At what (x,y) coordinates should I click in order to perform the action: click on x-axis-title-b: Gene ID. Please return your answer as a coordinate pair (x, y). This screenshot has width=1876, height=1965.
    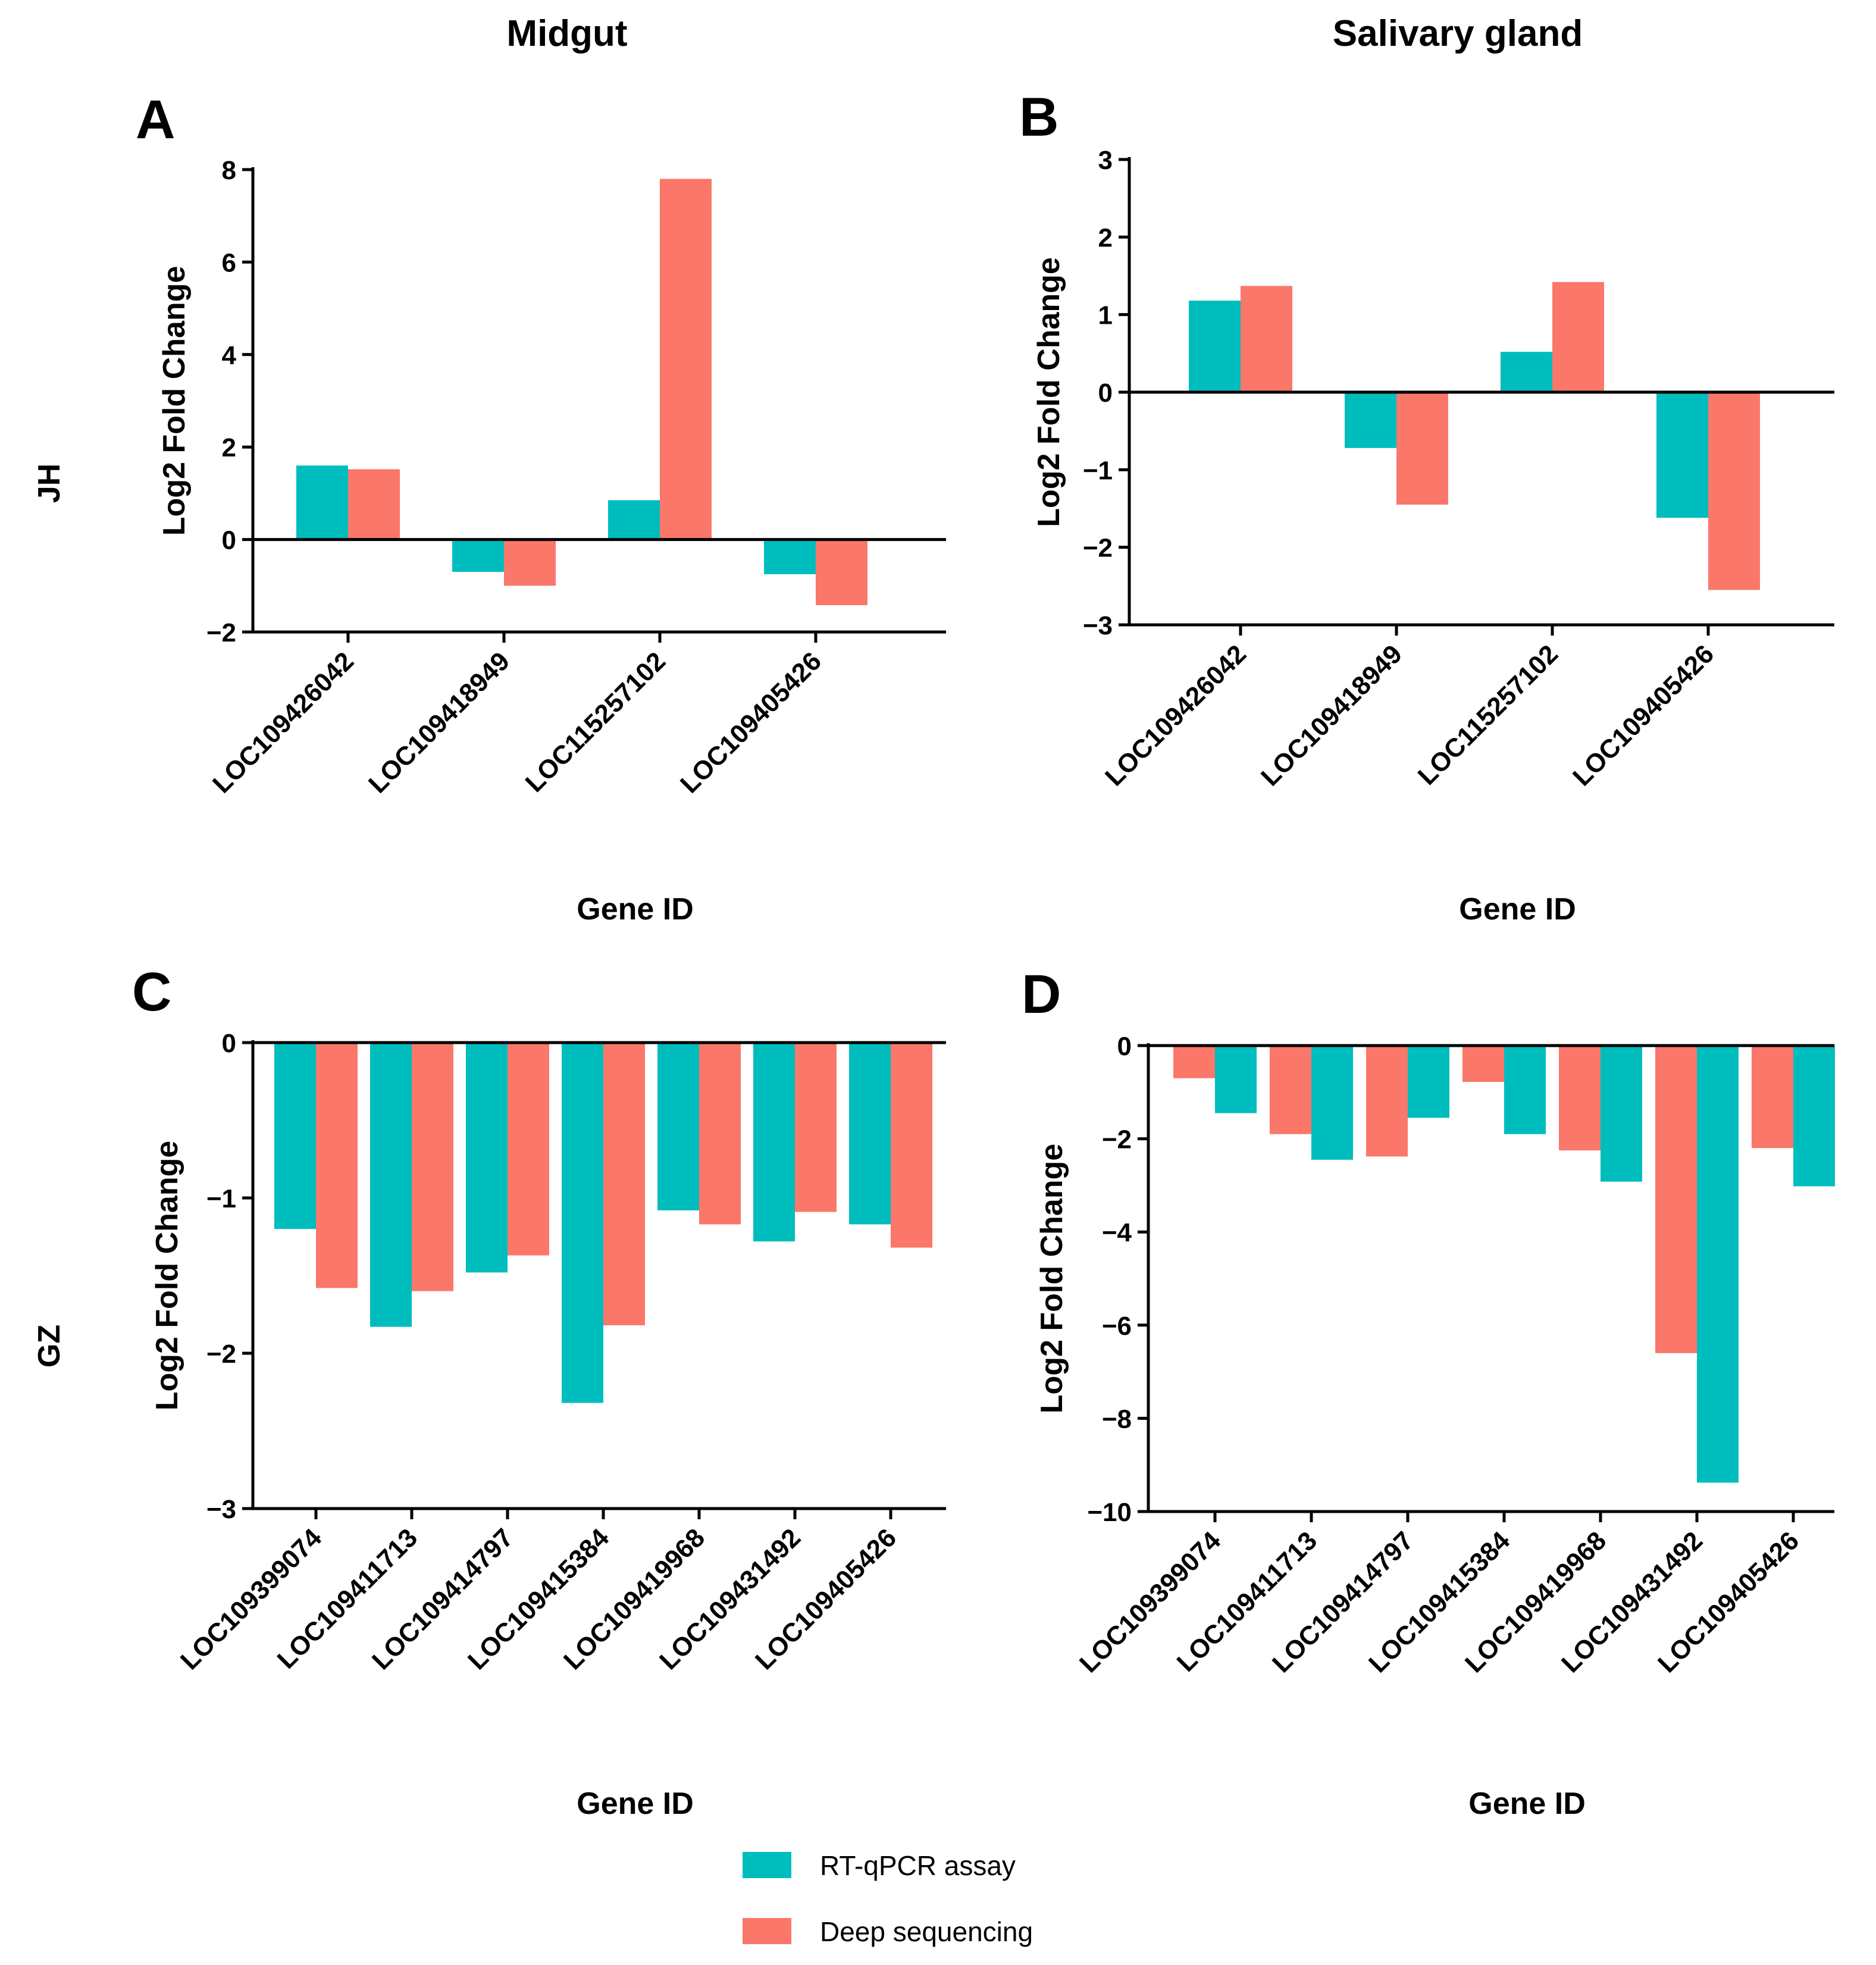
    Looking at the image, I should click on (1518, 909).